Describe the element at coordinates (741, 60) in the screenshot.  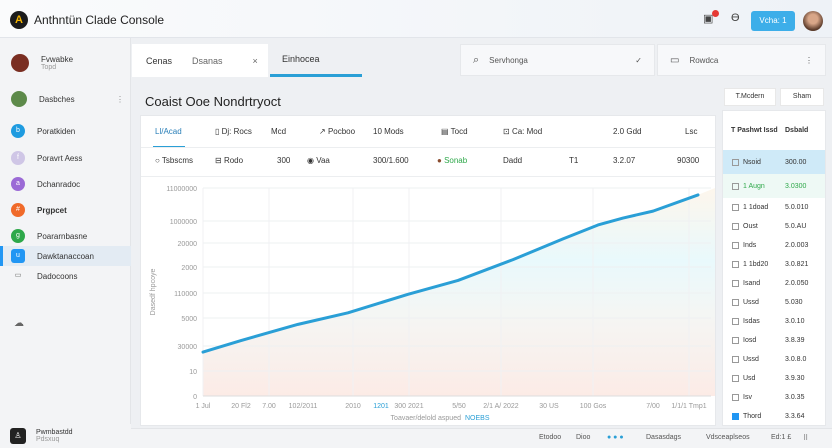
I see `review-panel: ▭ Rowdca ⋮` at that location.